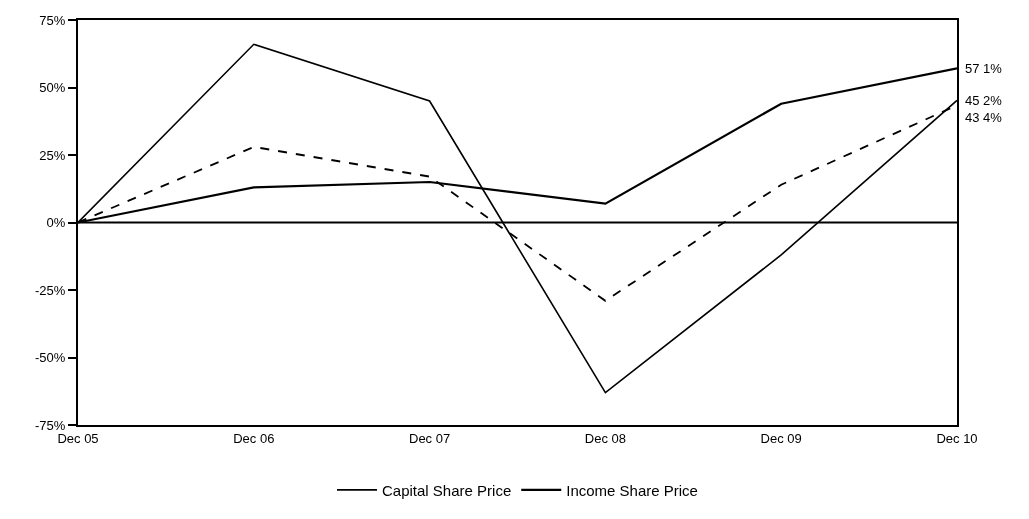  I want to click on y-tick-label: 25%, so click(52, 155).